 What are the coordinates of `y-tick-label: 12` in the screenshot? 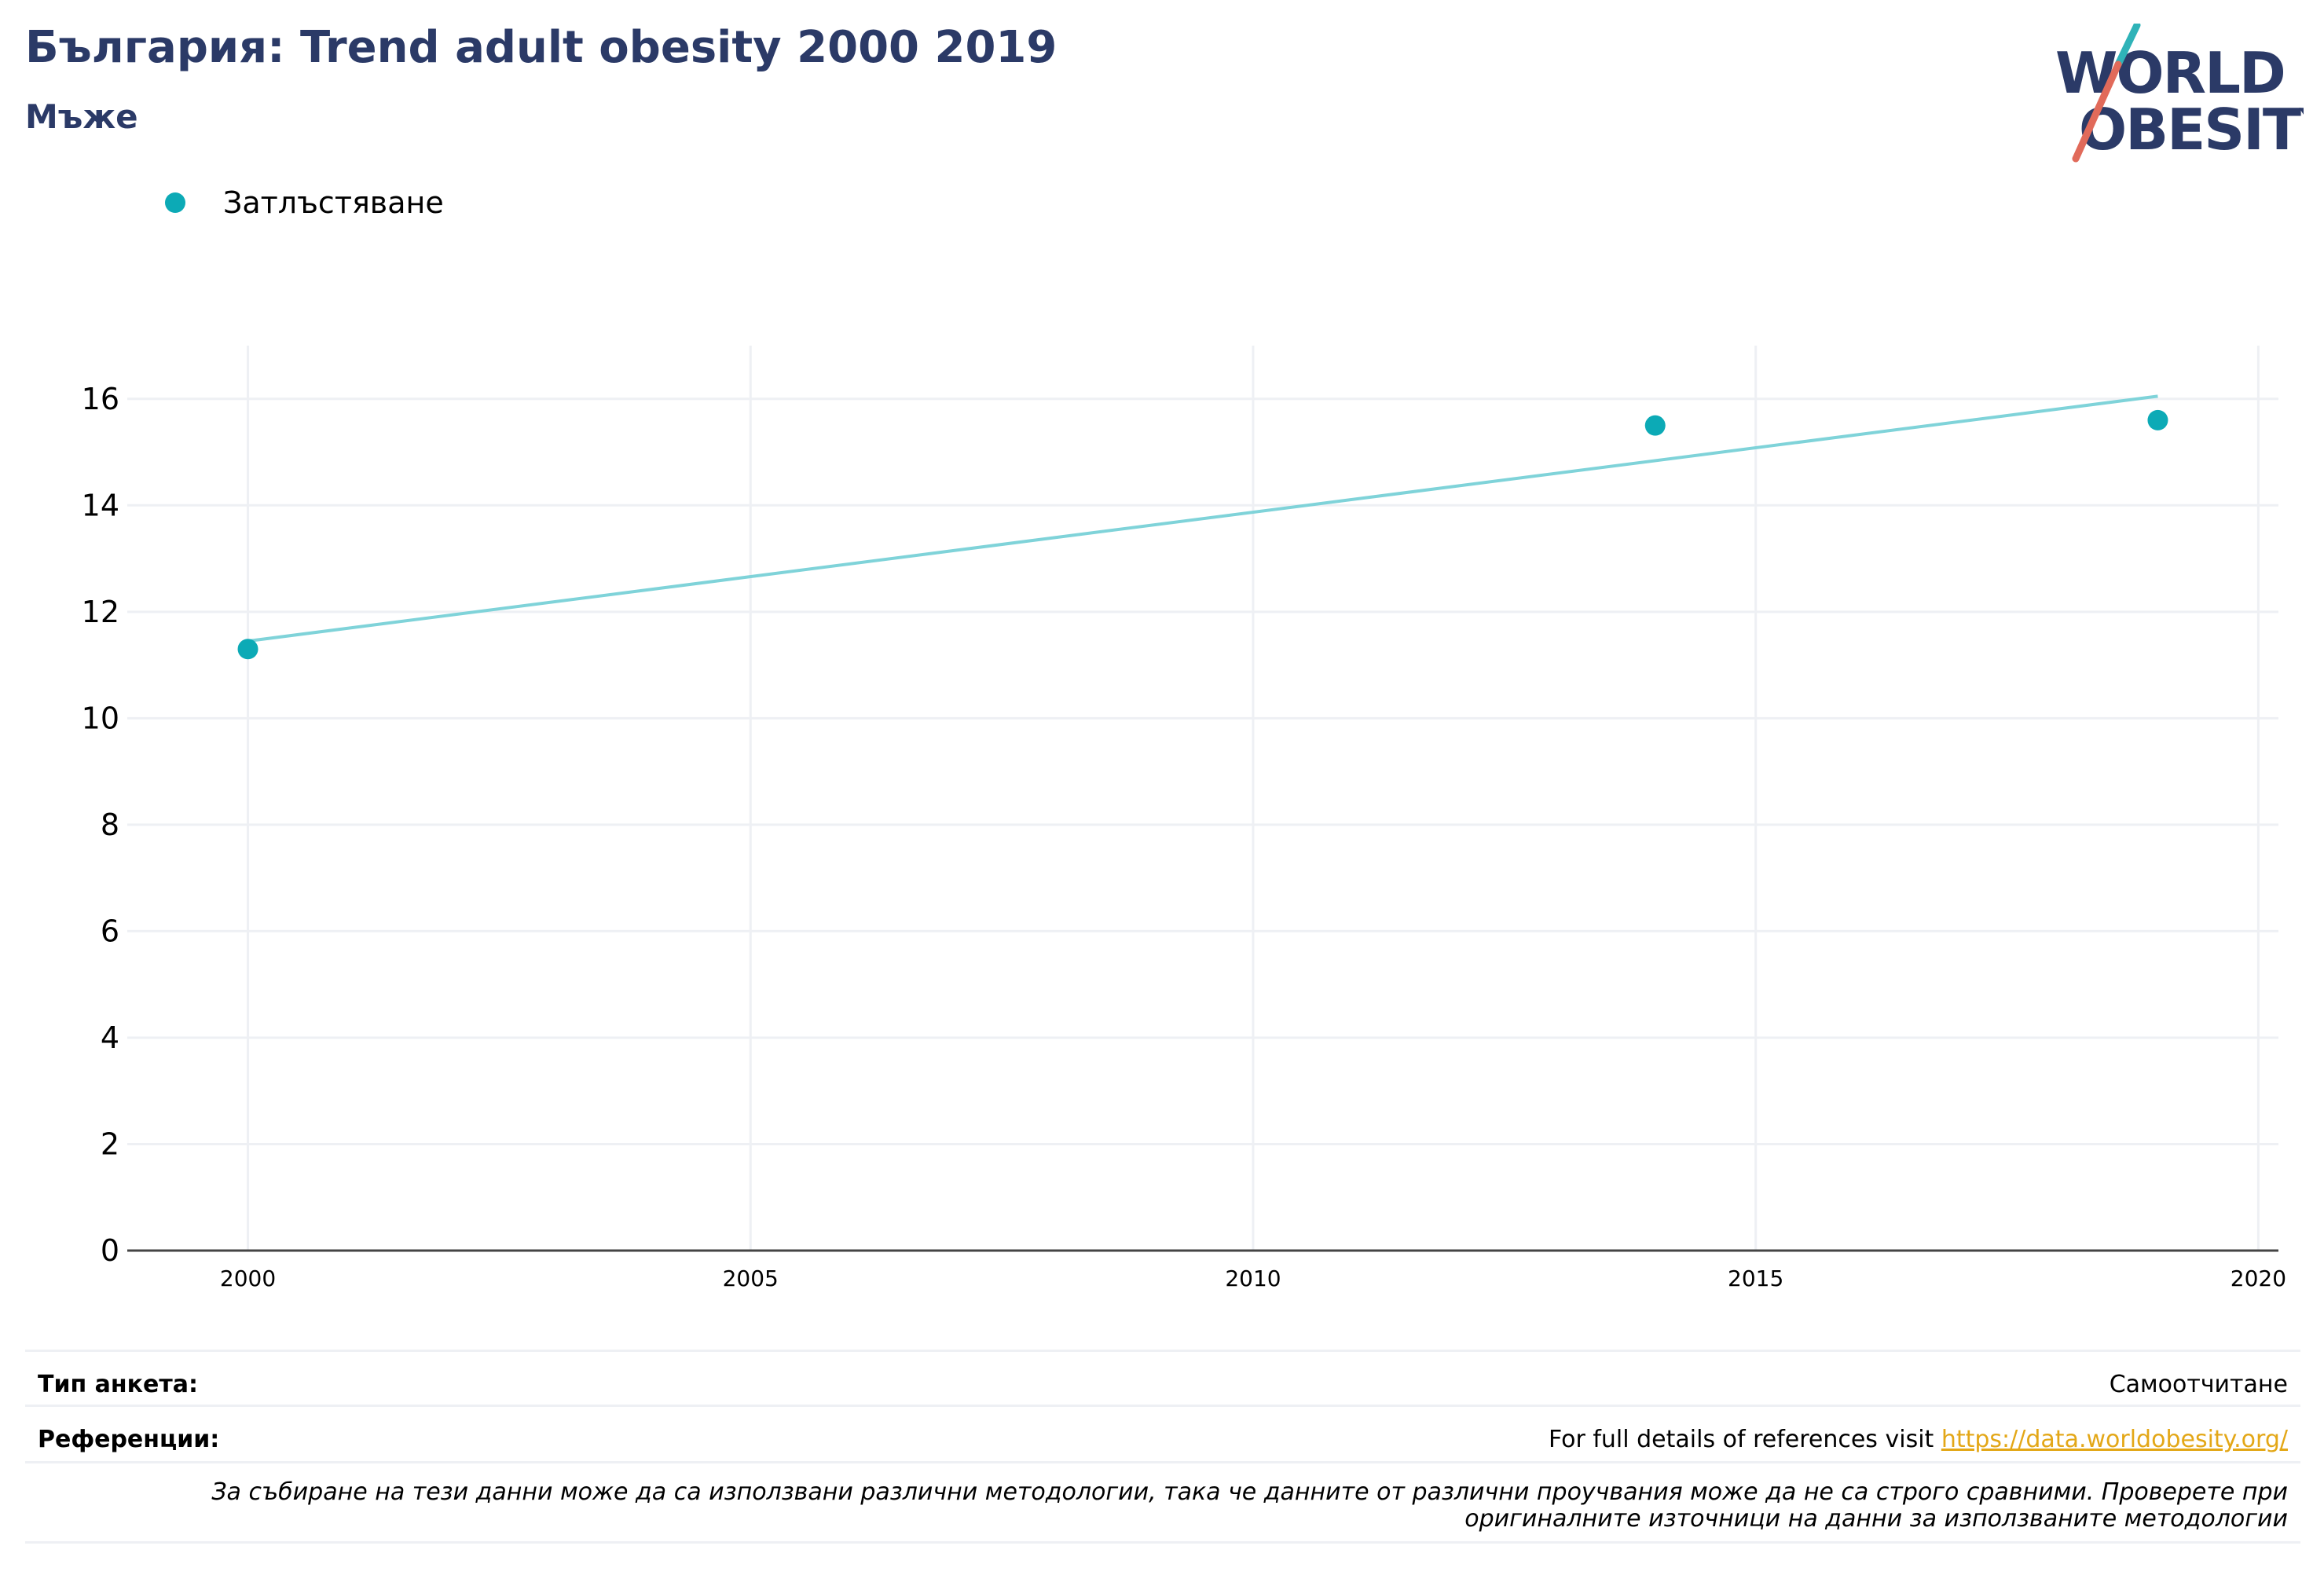 It's located at (100, 612).